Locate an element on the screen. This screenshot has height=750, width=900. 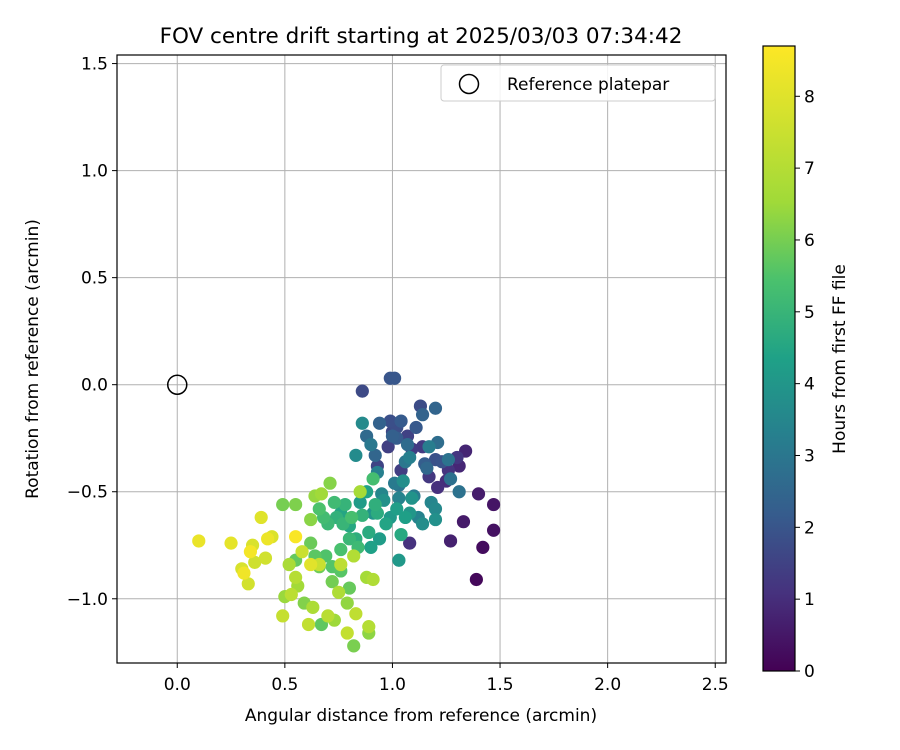
colorbar-tick-label-5: 5 is located at coordinates (809, 313).